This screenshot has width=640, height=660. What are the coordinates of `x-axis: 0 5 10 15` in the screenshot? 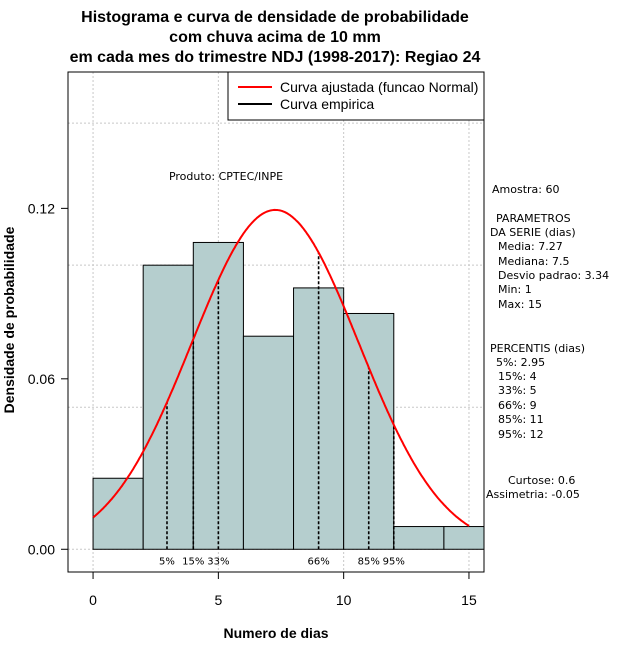 It's located at (283, 589).